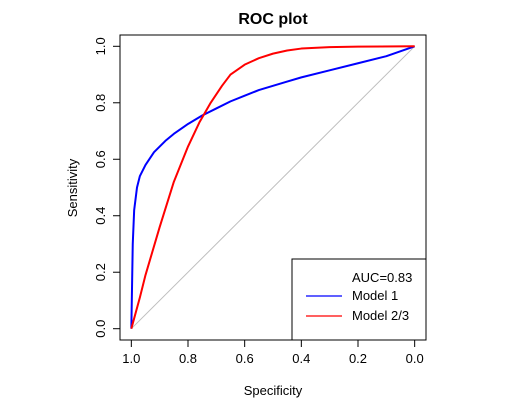 The width and height of the screenshot is (511, 409). Describe the element at coordinates (72, 187) in the screenshot. I see `y-axis-label: Sensitivity` at that location.